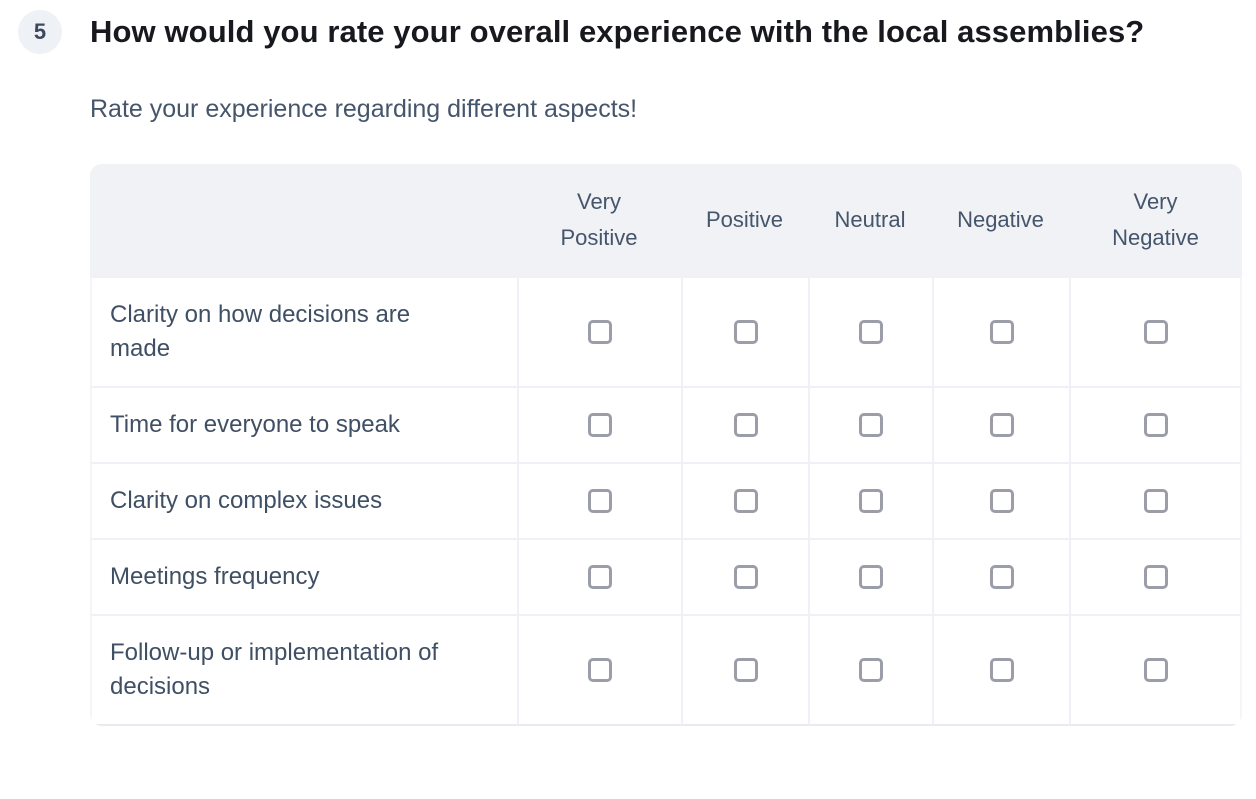  I want to click on row-label: Clarity on complex issues, so click(246, 500).